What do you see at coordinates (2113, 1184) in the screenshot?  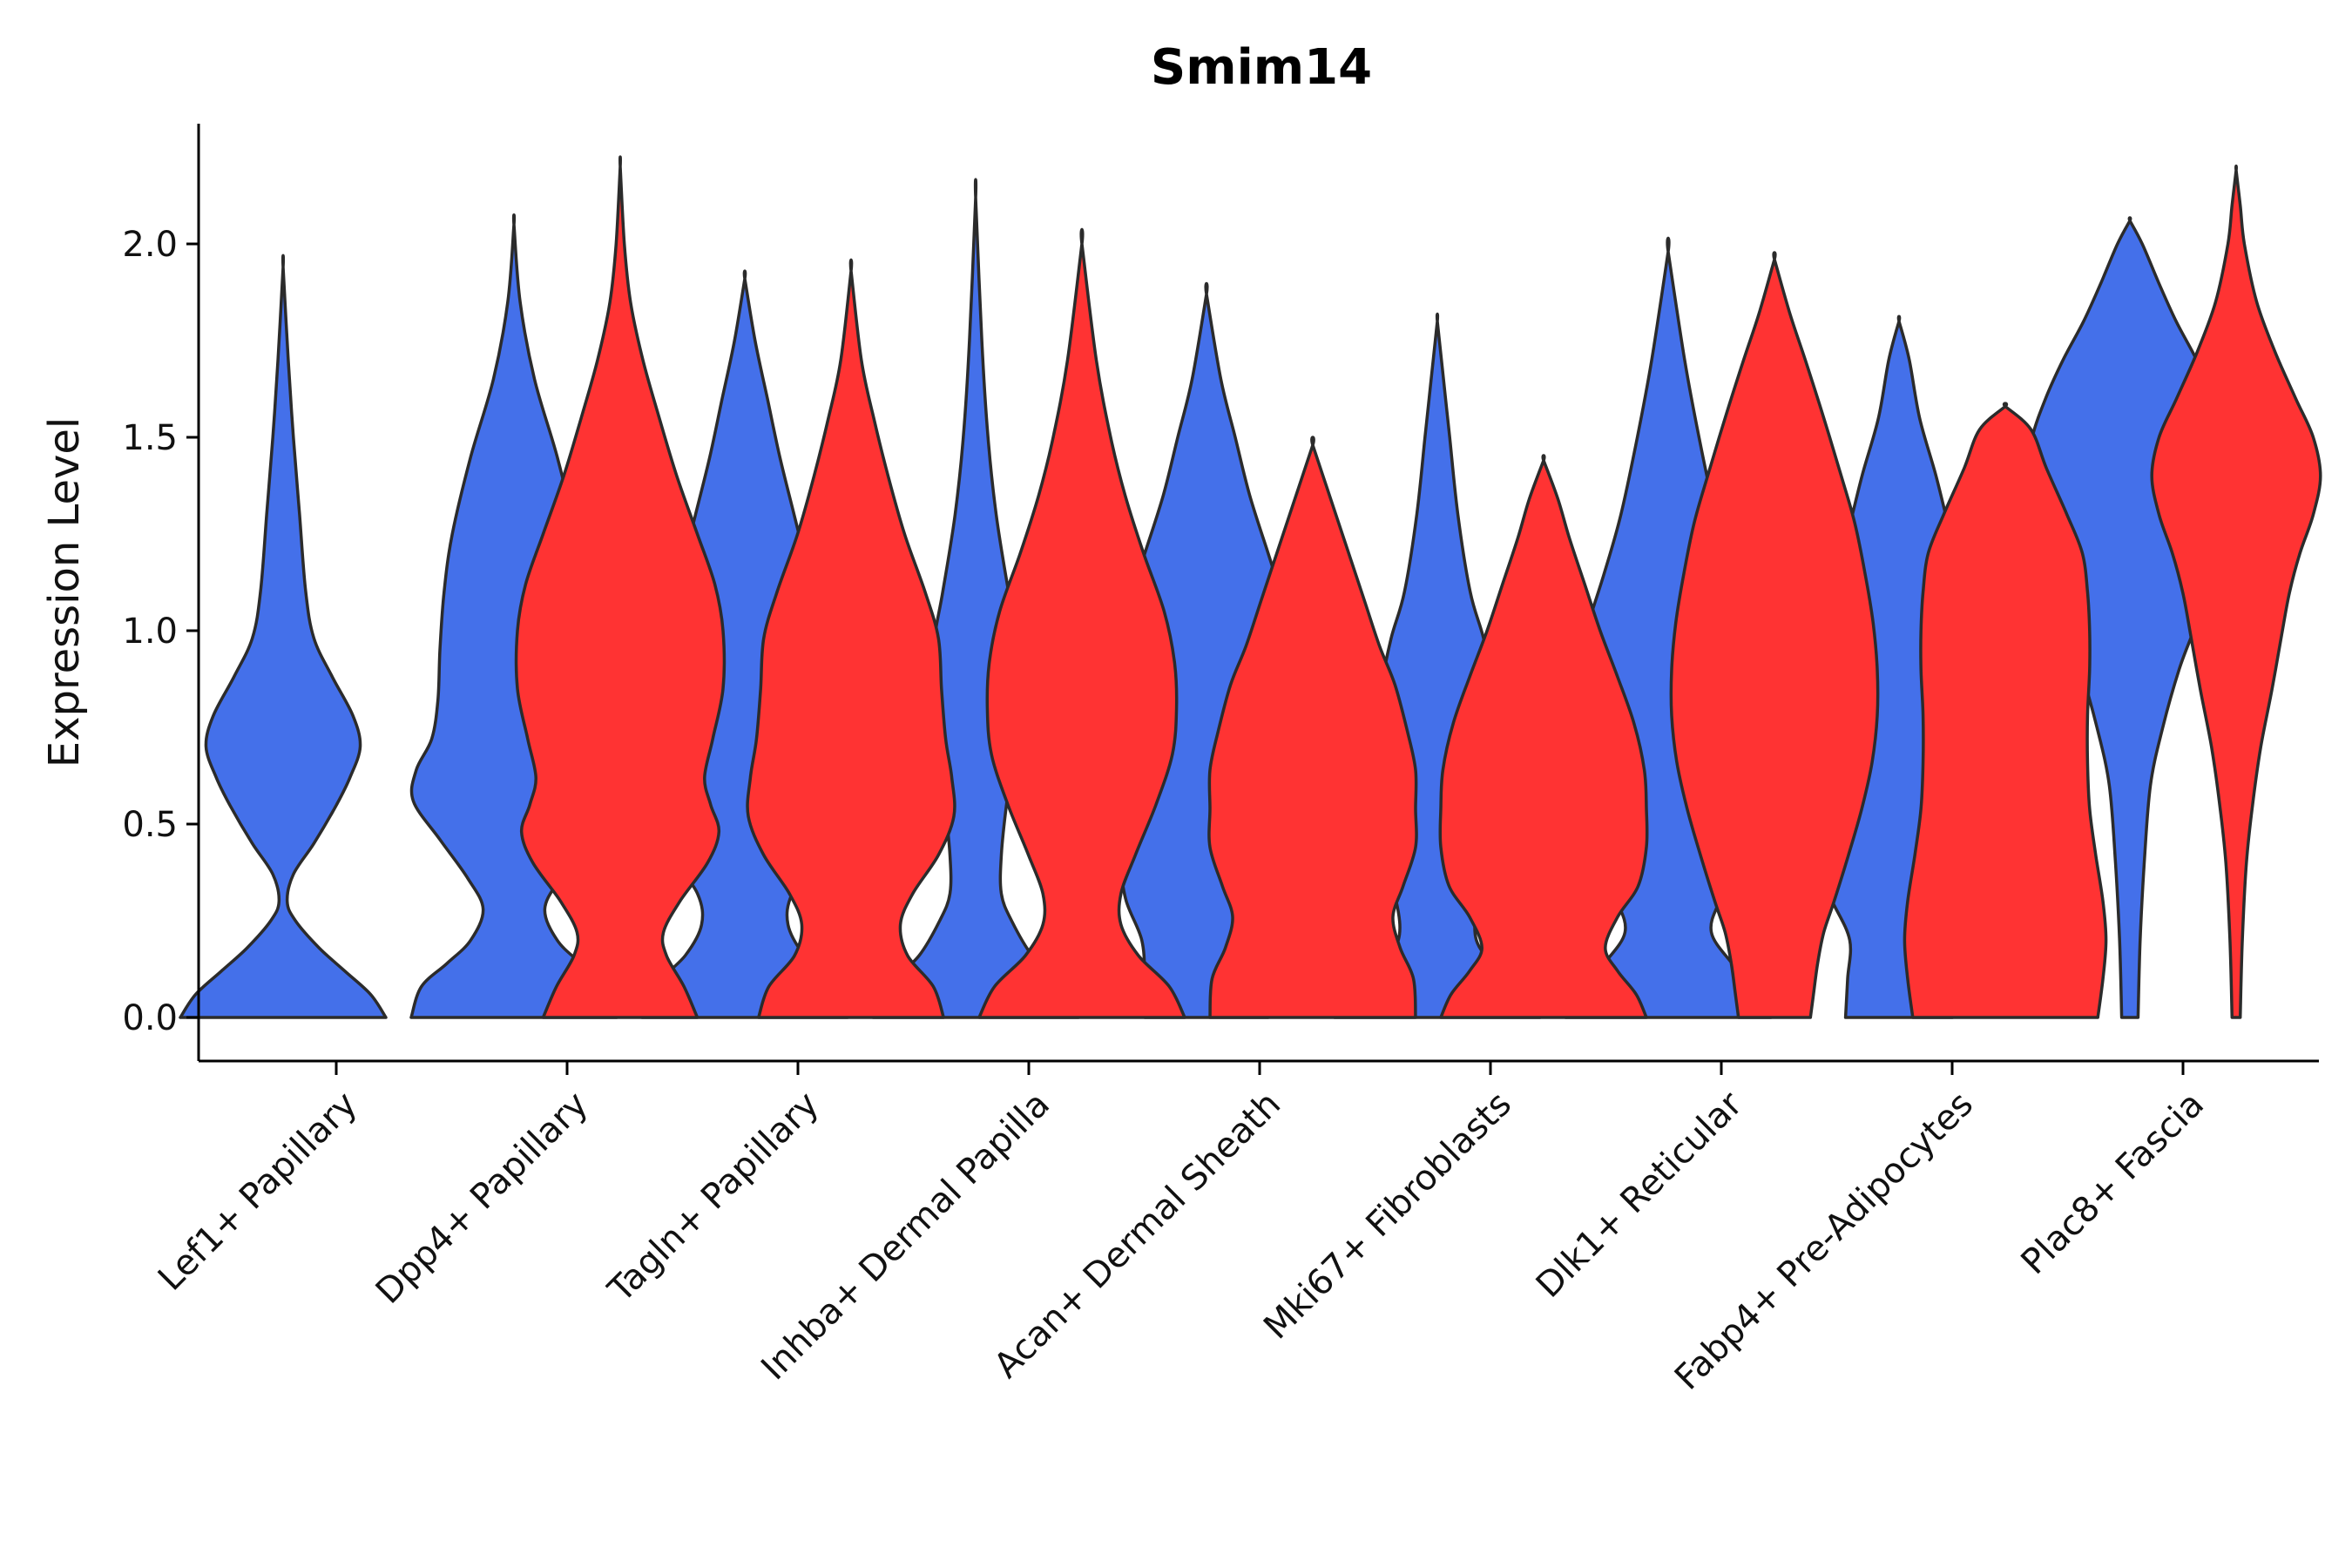 I see `x-tick-label: Plac8+ Fascia` at bounding box center [2113, 1184].